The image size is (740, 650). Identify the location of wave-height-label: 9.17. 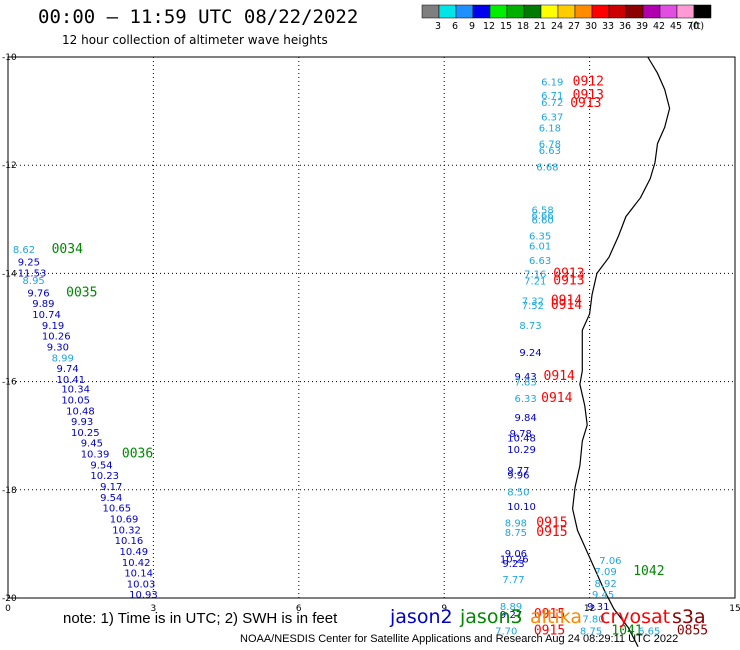
(111, 487).